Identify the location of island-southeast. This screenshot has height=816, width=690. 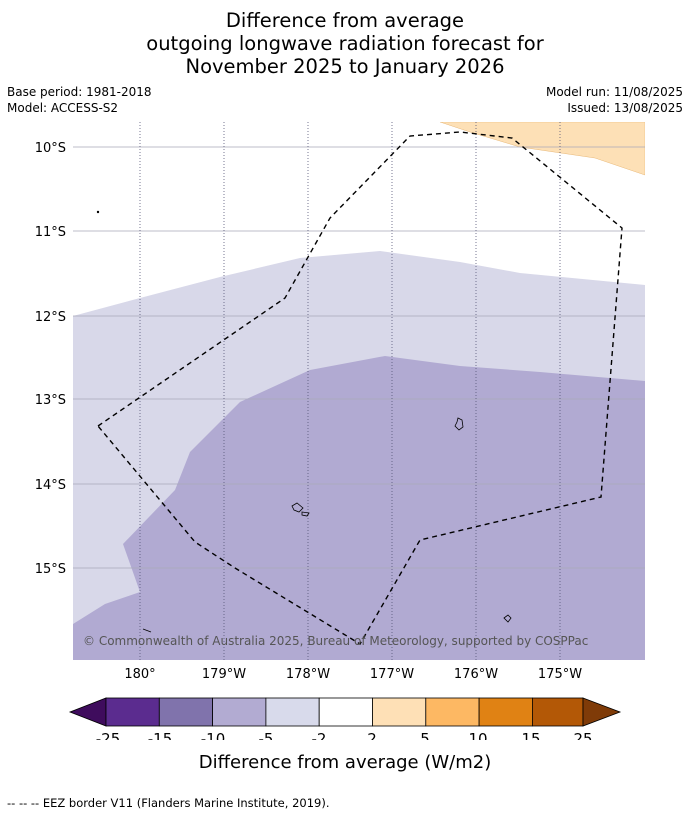
(507, 618).